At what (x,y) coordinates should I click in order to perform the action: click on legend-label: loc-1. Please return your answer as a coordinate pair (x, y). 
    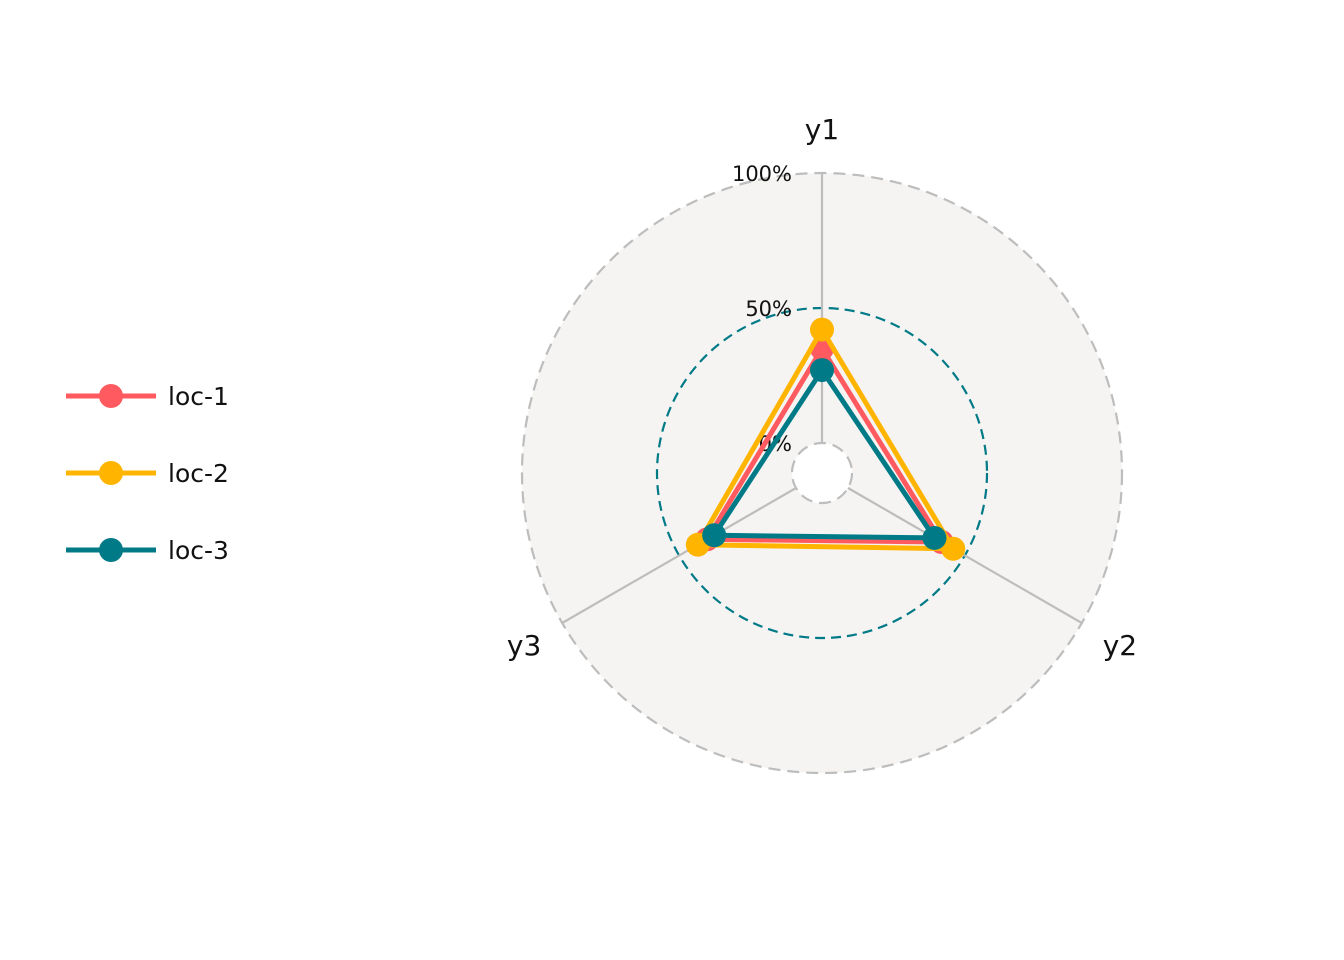
    Looking at the image, I should click on (198, 396).